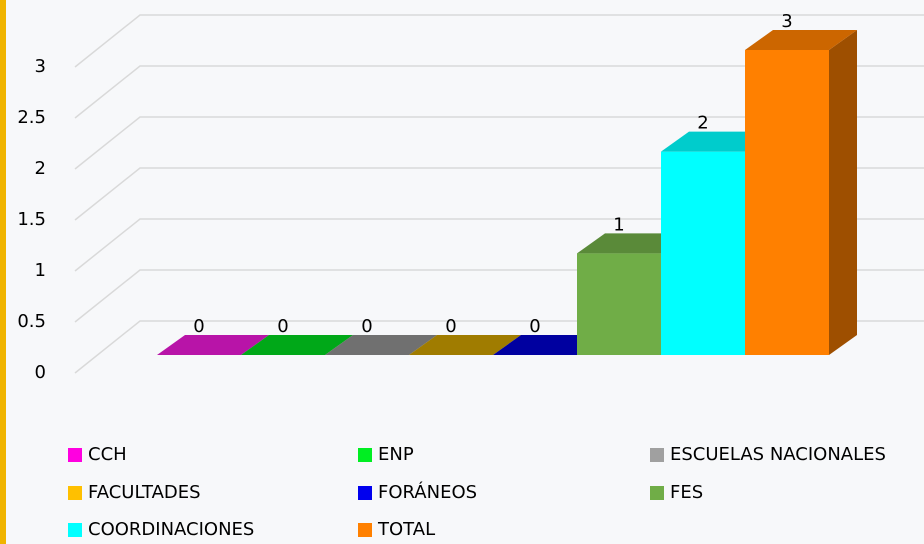 This screenshot has width=924, height=544. What do you see at coordinates (171, 529) in the screenshot?
I see `legend-label: COORDINACIONES` at bounding box center [171, 529].